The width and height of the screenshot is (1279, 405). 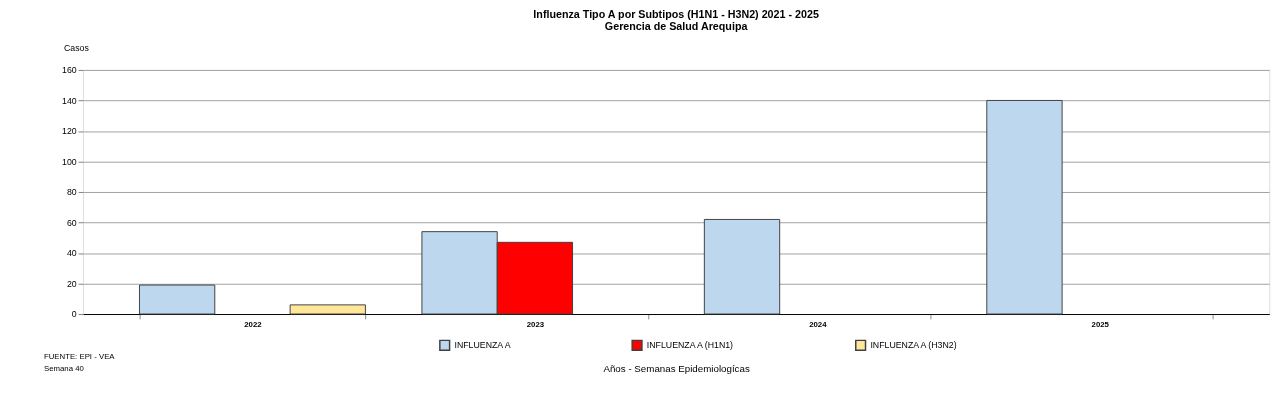 I want to click on y-tick-label: 40, so click(x=71, y=253).